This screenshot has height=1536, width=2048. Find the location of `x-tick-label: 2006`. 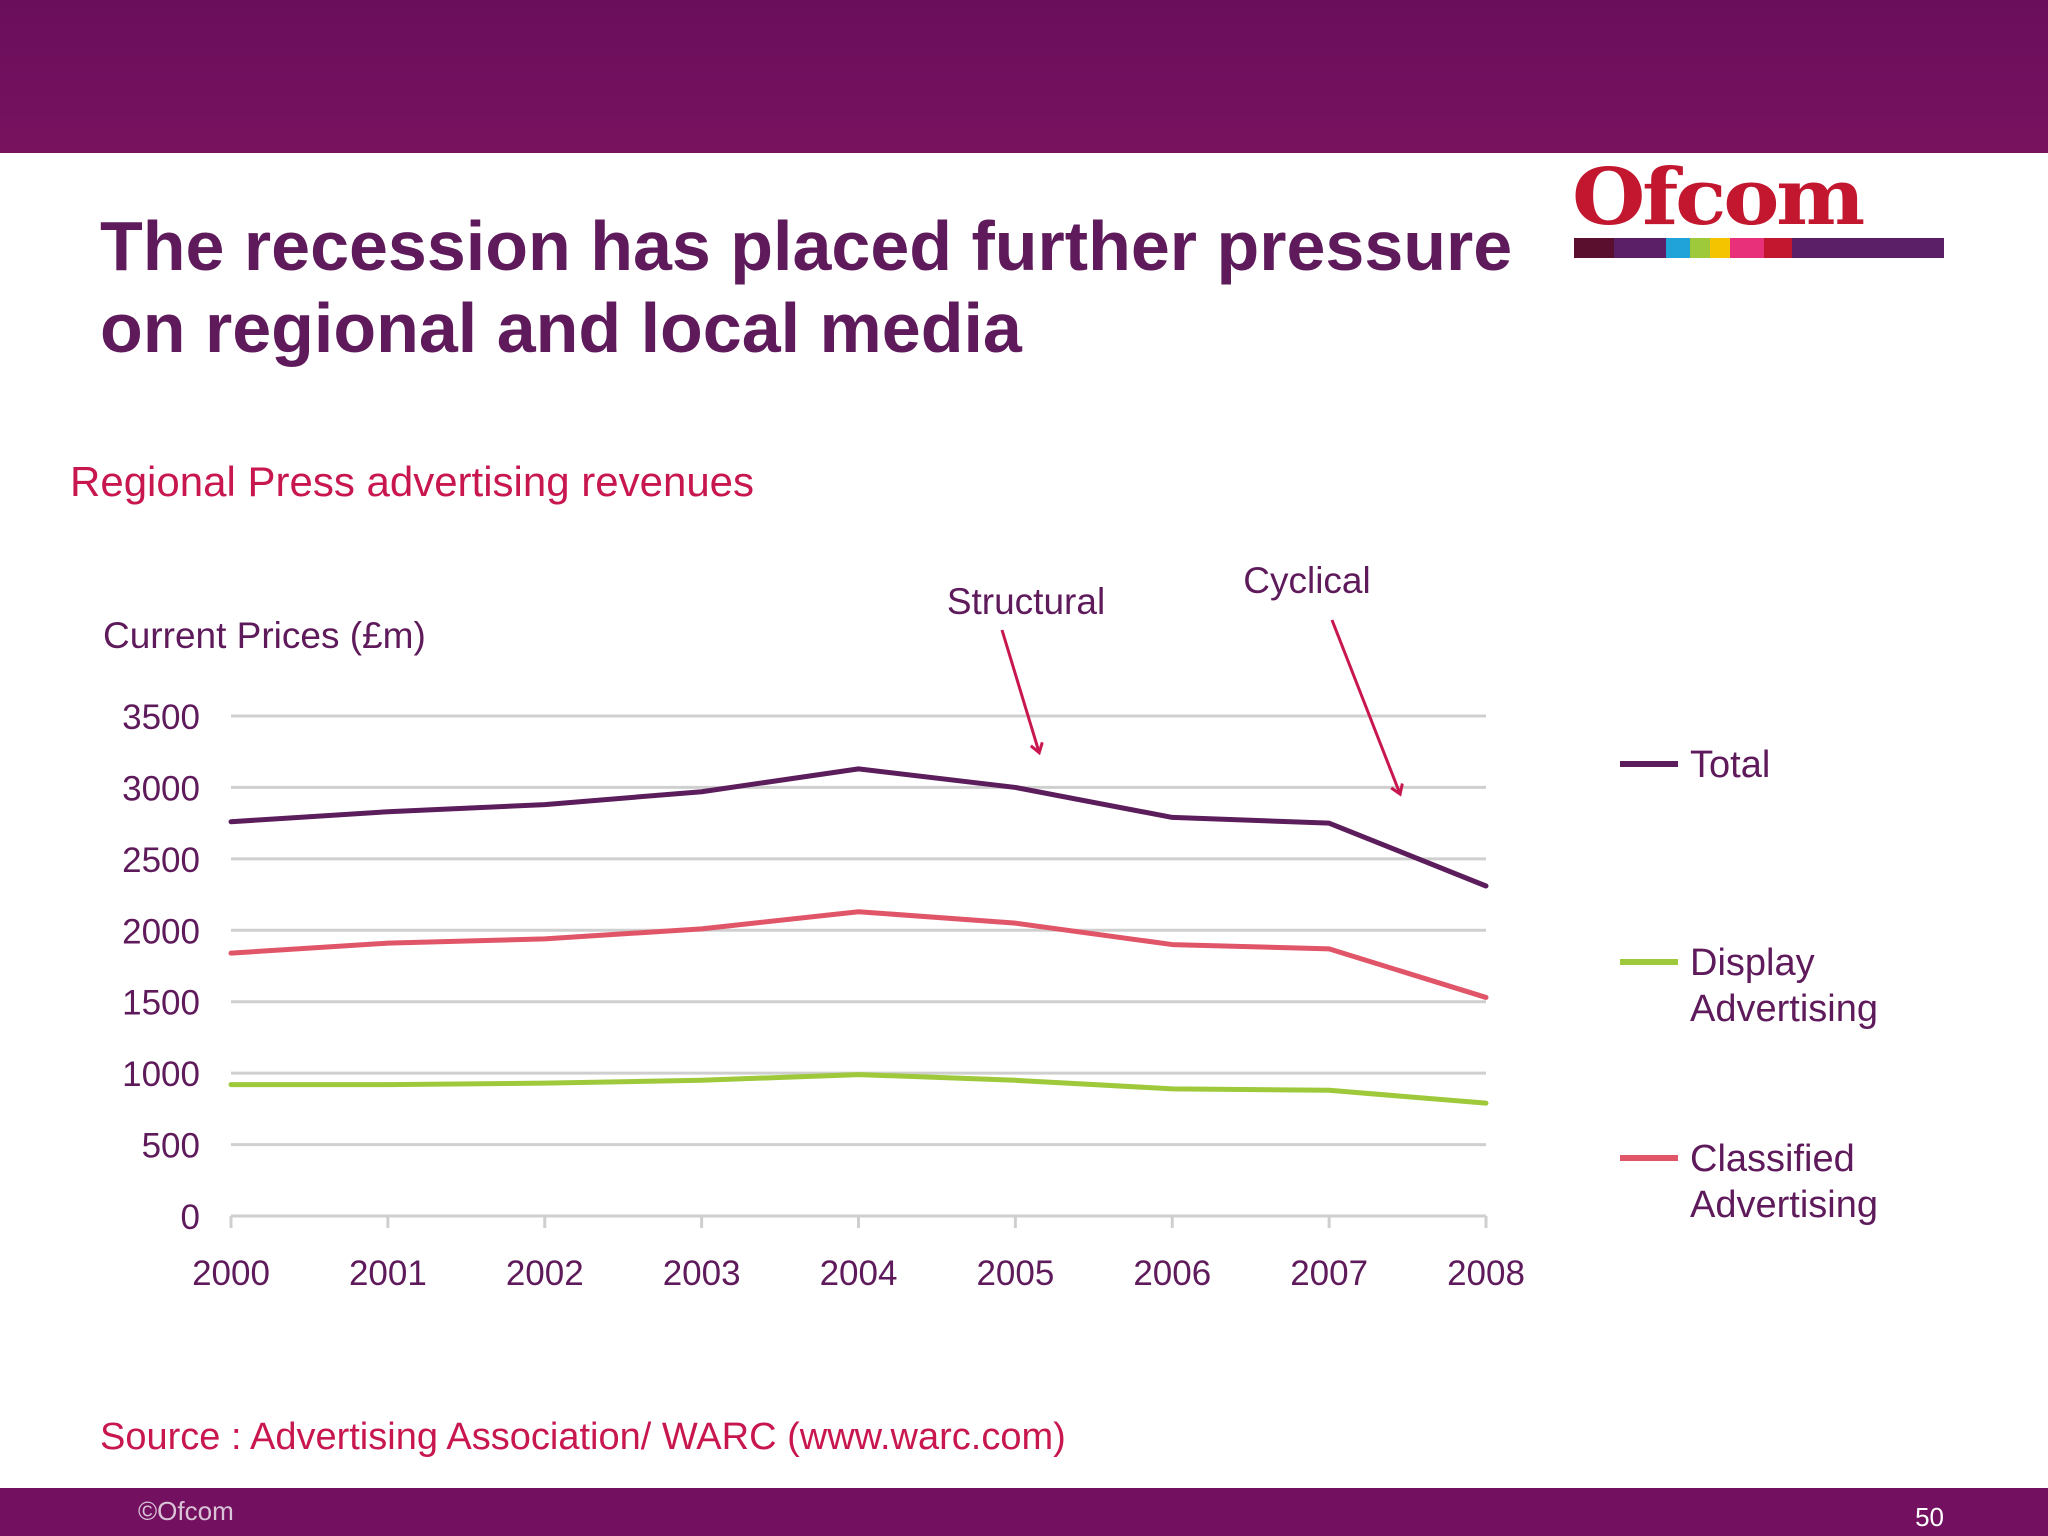

x-tick-label: 2006 is located at coordinates (1172, 1273).